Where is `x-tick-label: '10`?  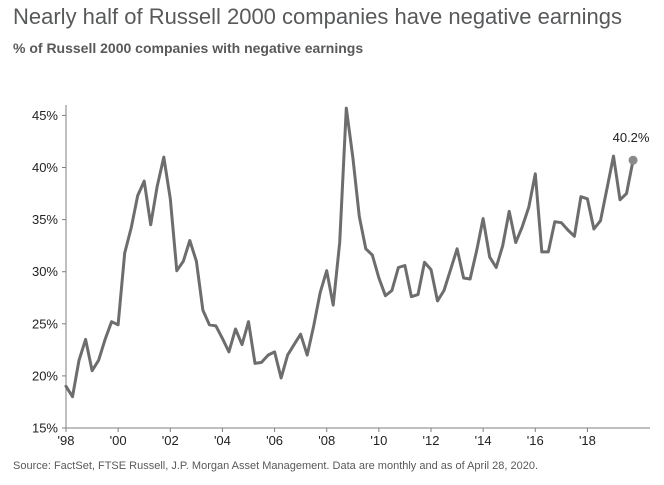 x-tick-label: '10 is located at coordinates (378, 440).